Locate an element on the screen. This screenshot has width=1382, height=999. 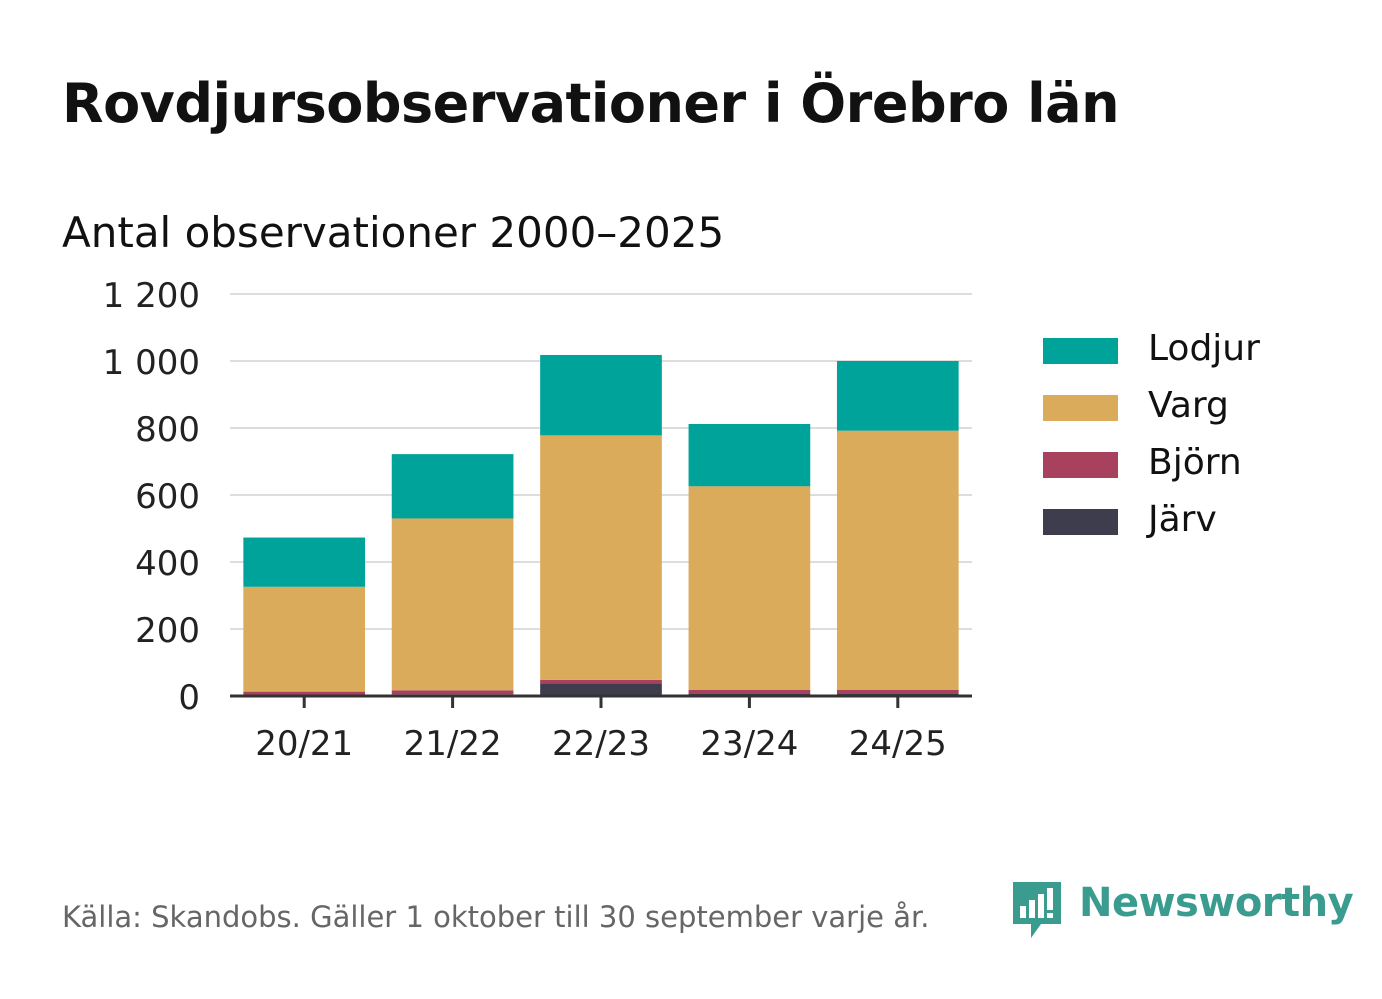
x-tick-label: 23/24 is located at coordinates (749, 744).